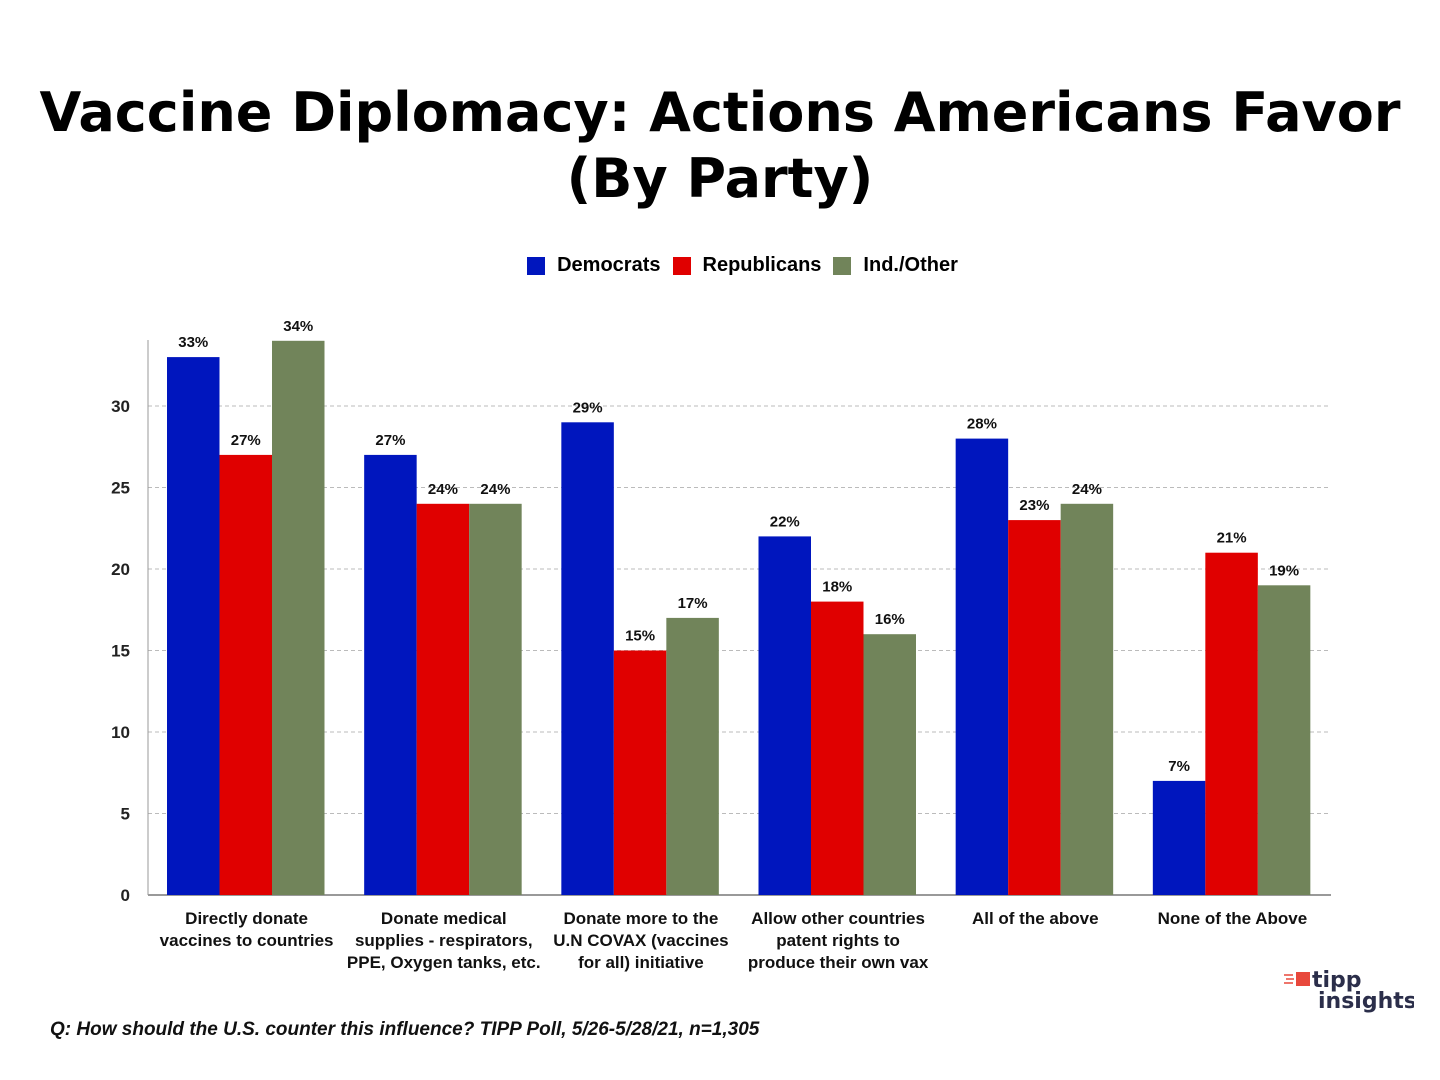  I want to click on tipp-insights-logo: tipp insights, so click(1349, 991).